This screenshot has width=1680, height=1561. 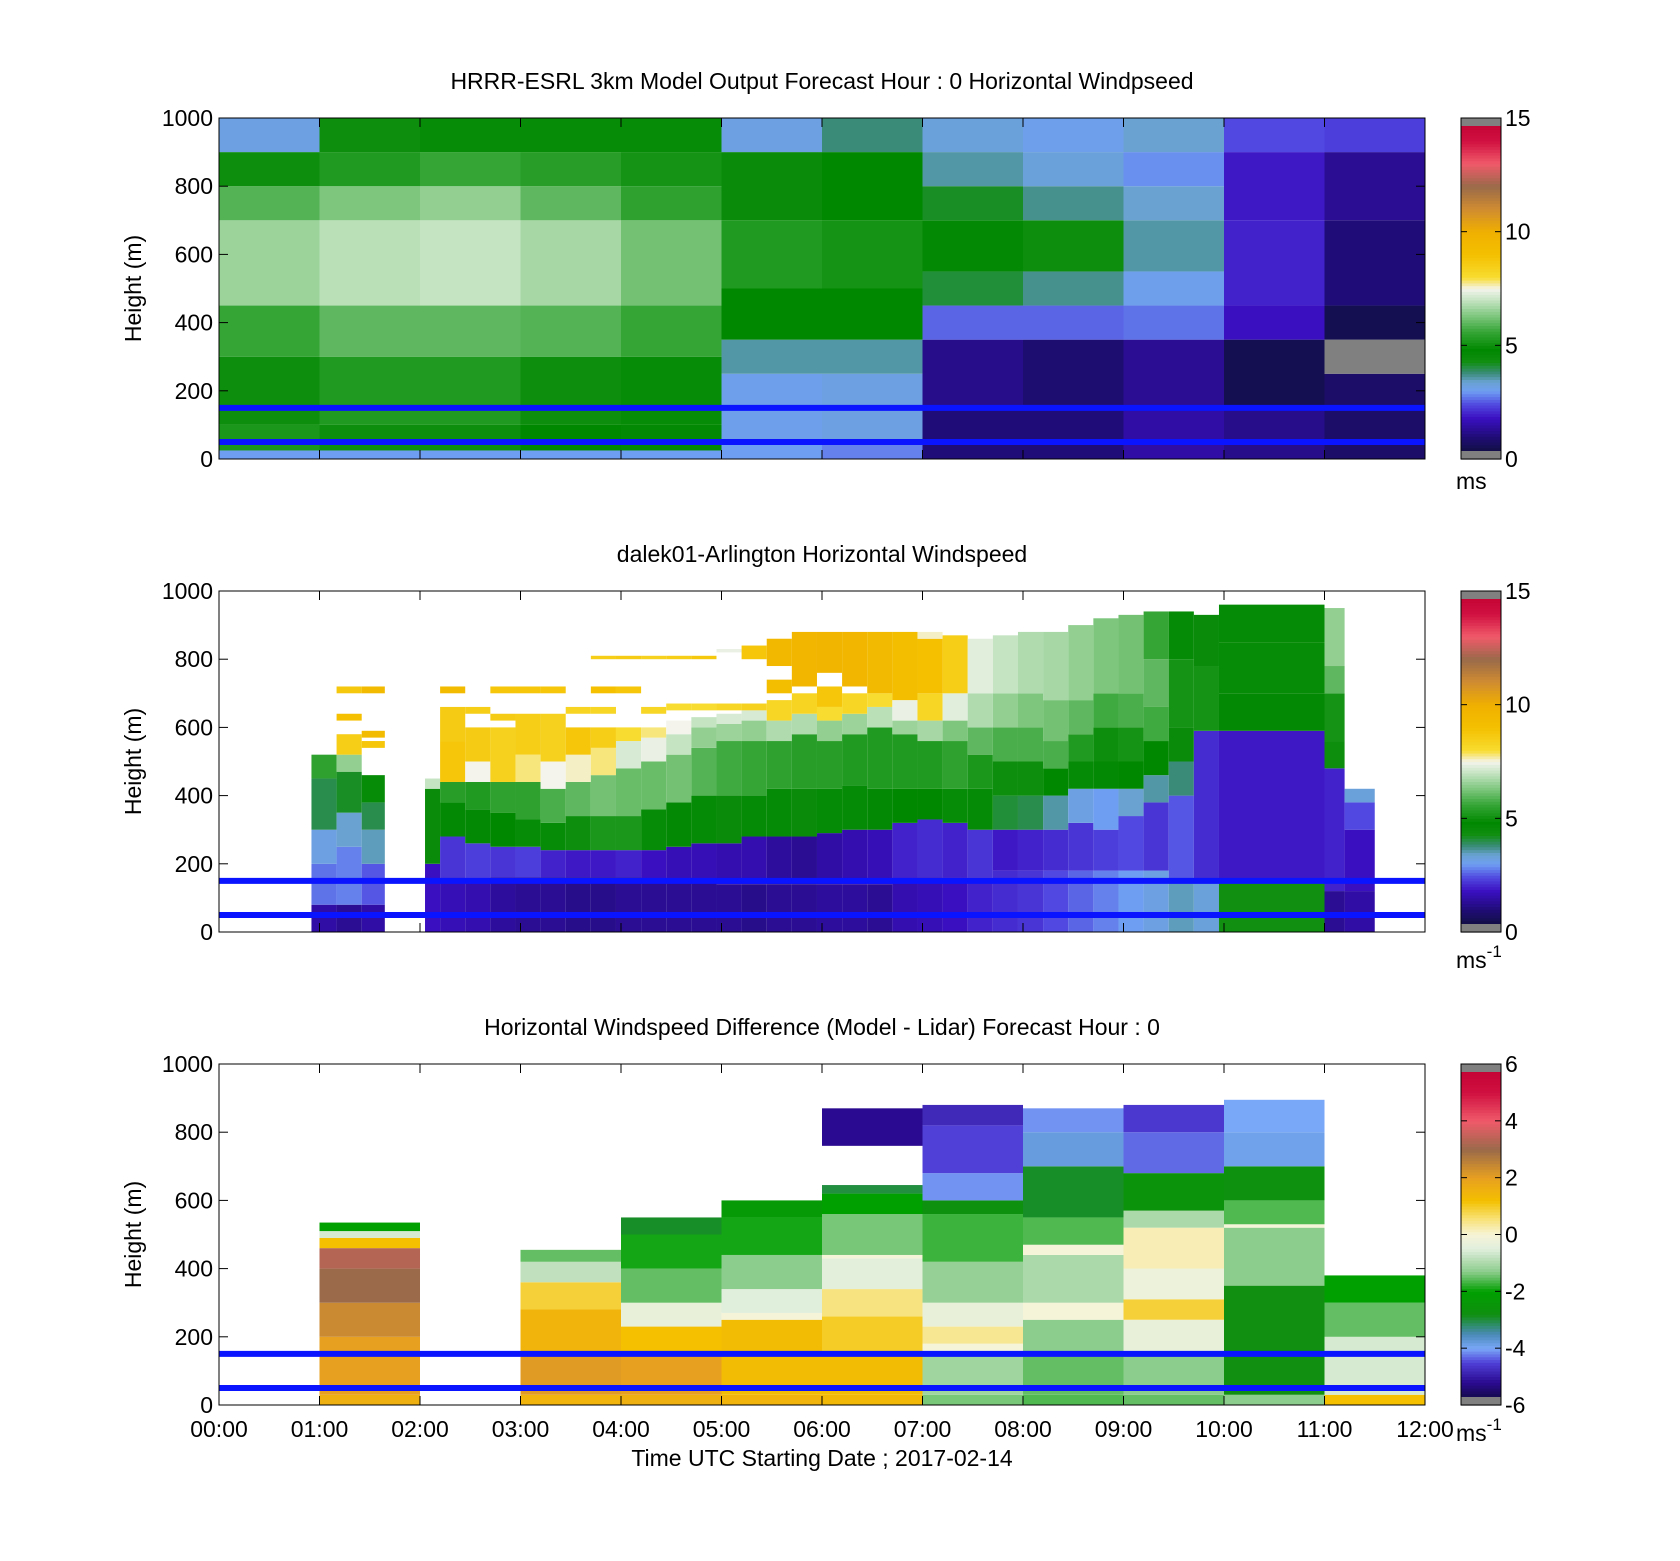 What do you see at coordinates (1023, 1429) in the screenshot?
I see `x-tick-label: 08:00` at bounding box center [1023, 1429].